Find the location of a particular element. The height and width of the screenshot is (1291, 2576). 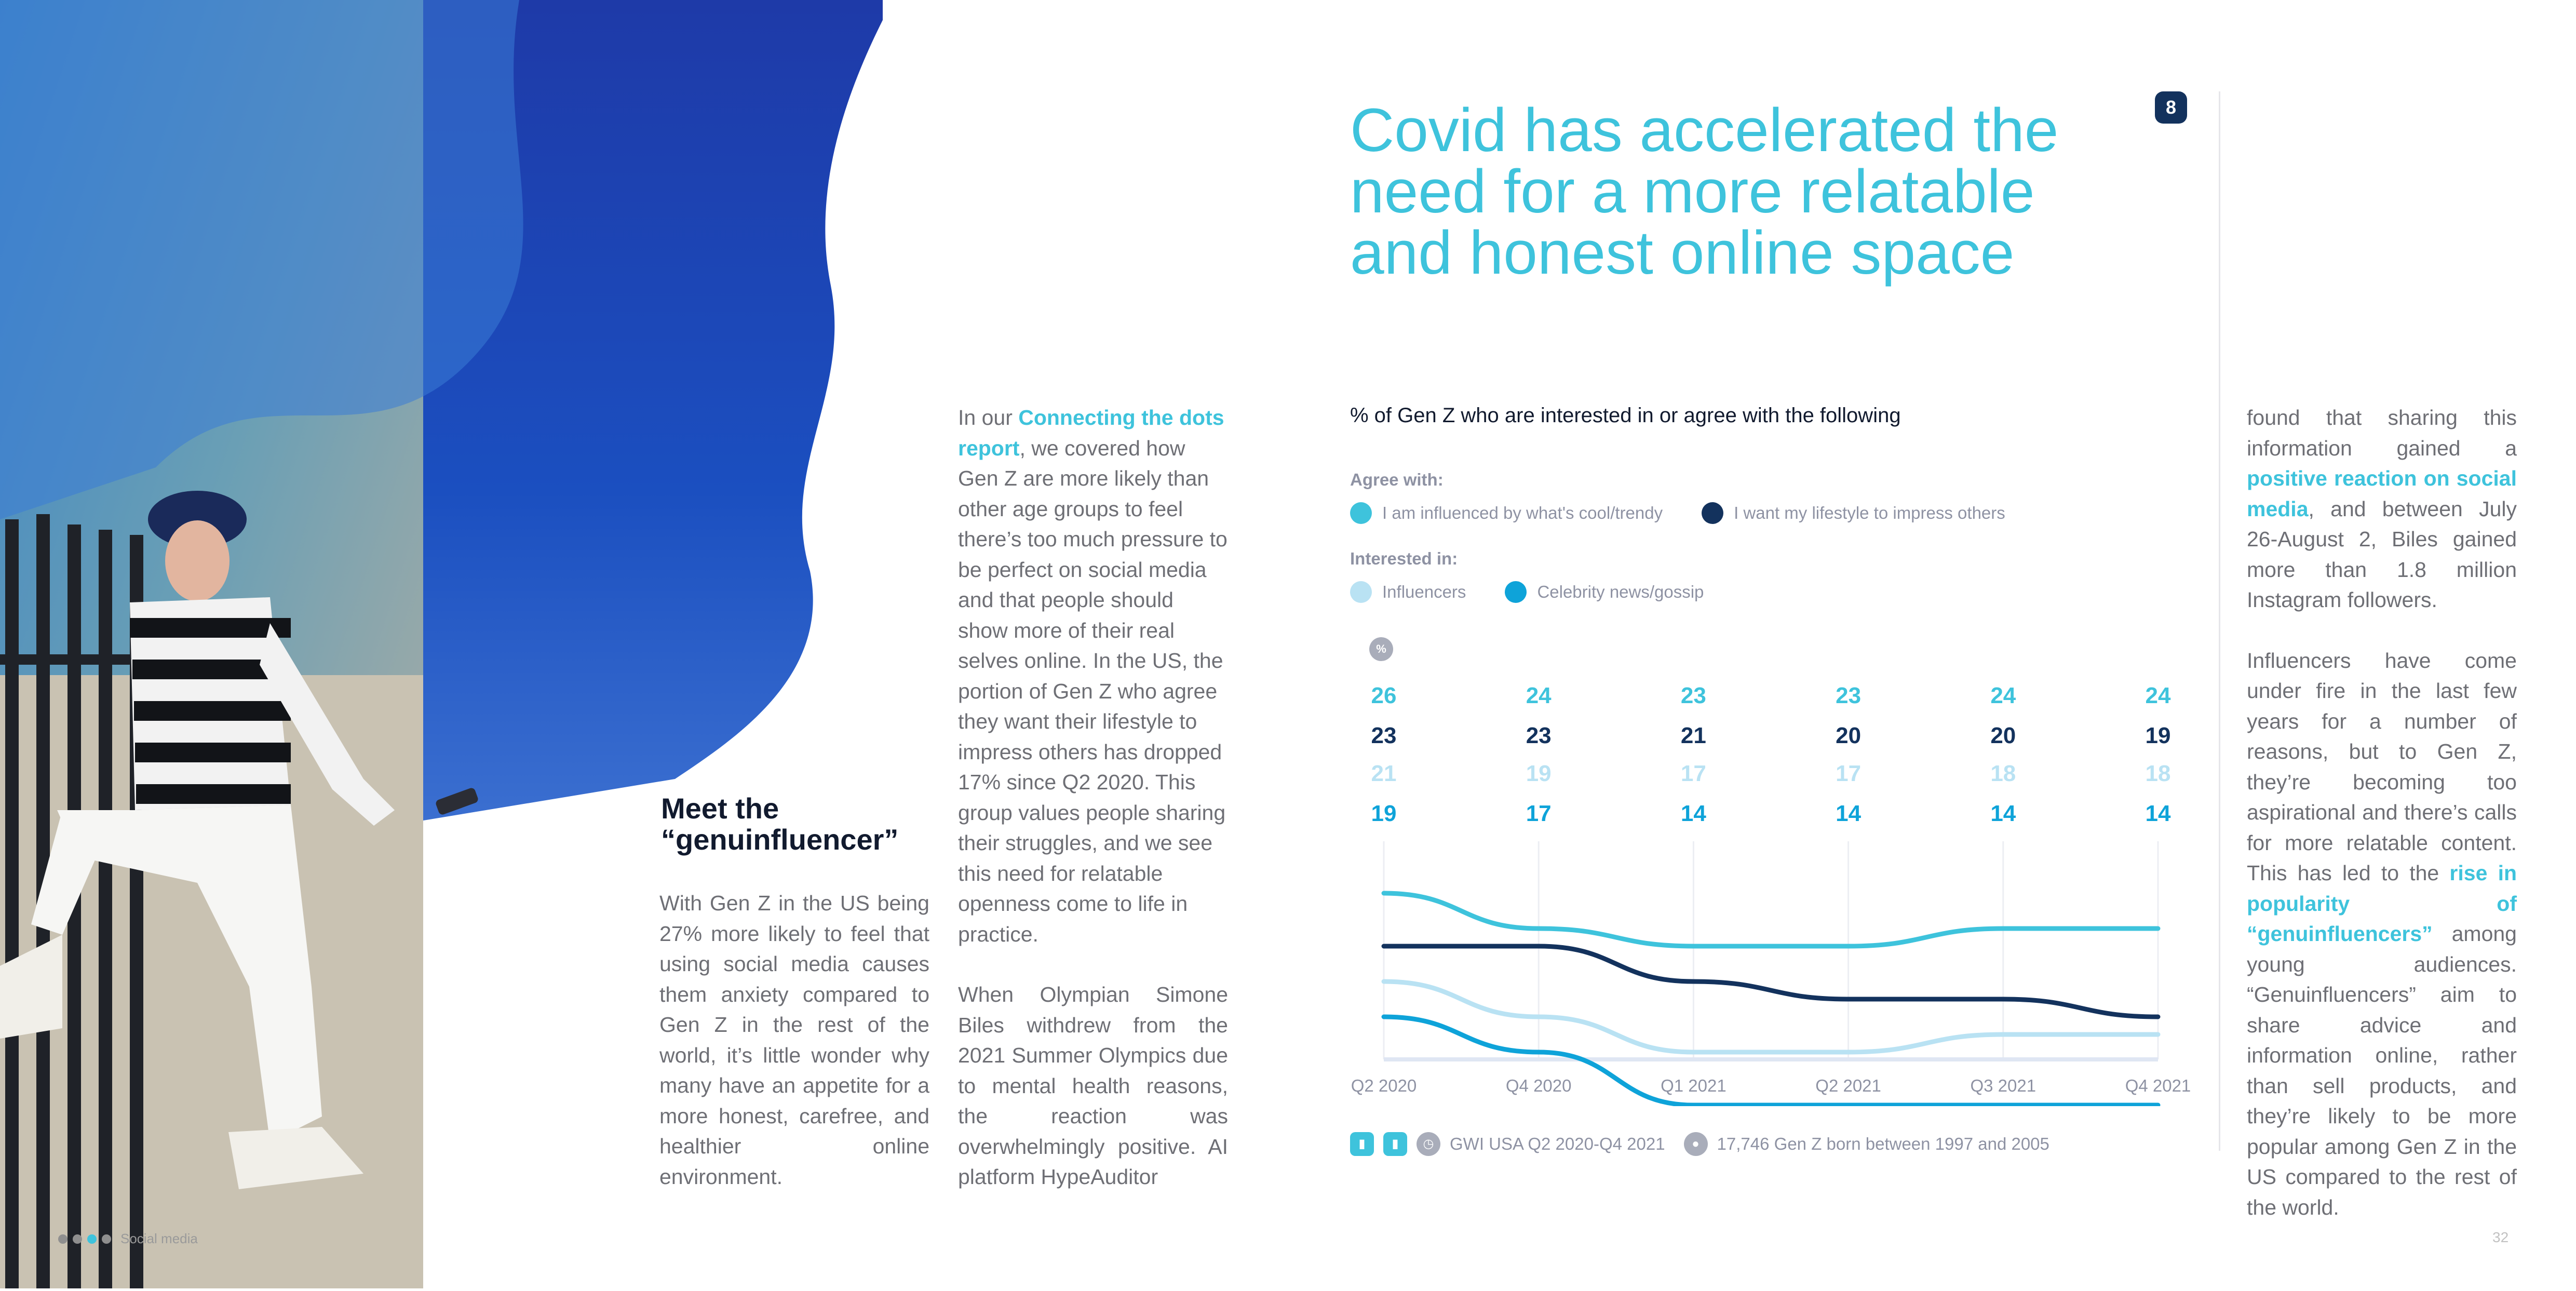

x-tick-label: Q3 2021 is located at coordinates (2003, 1085).